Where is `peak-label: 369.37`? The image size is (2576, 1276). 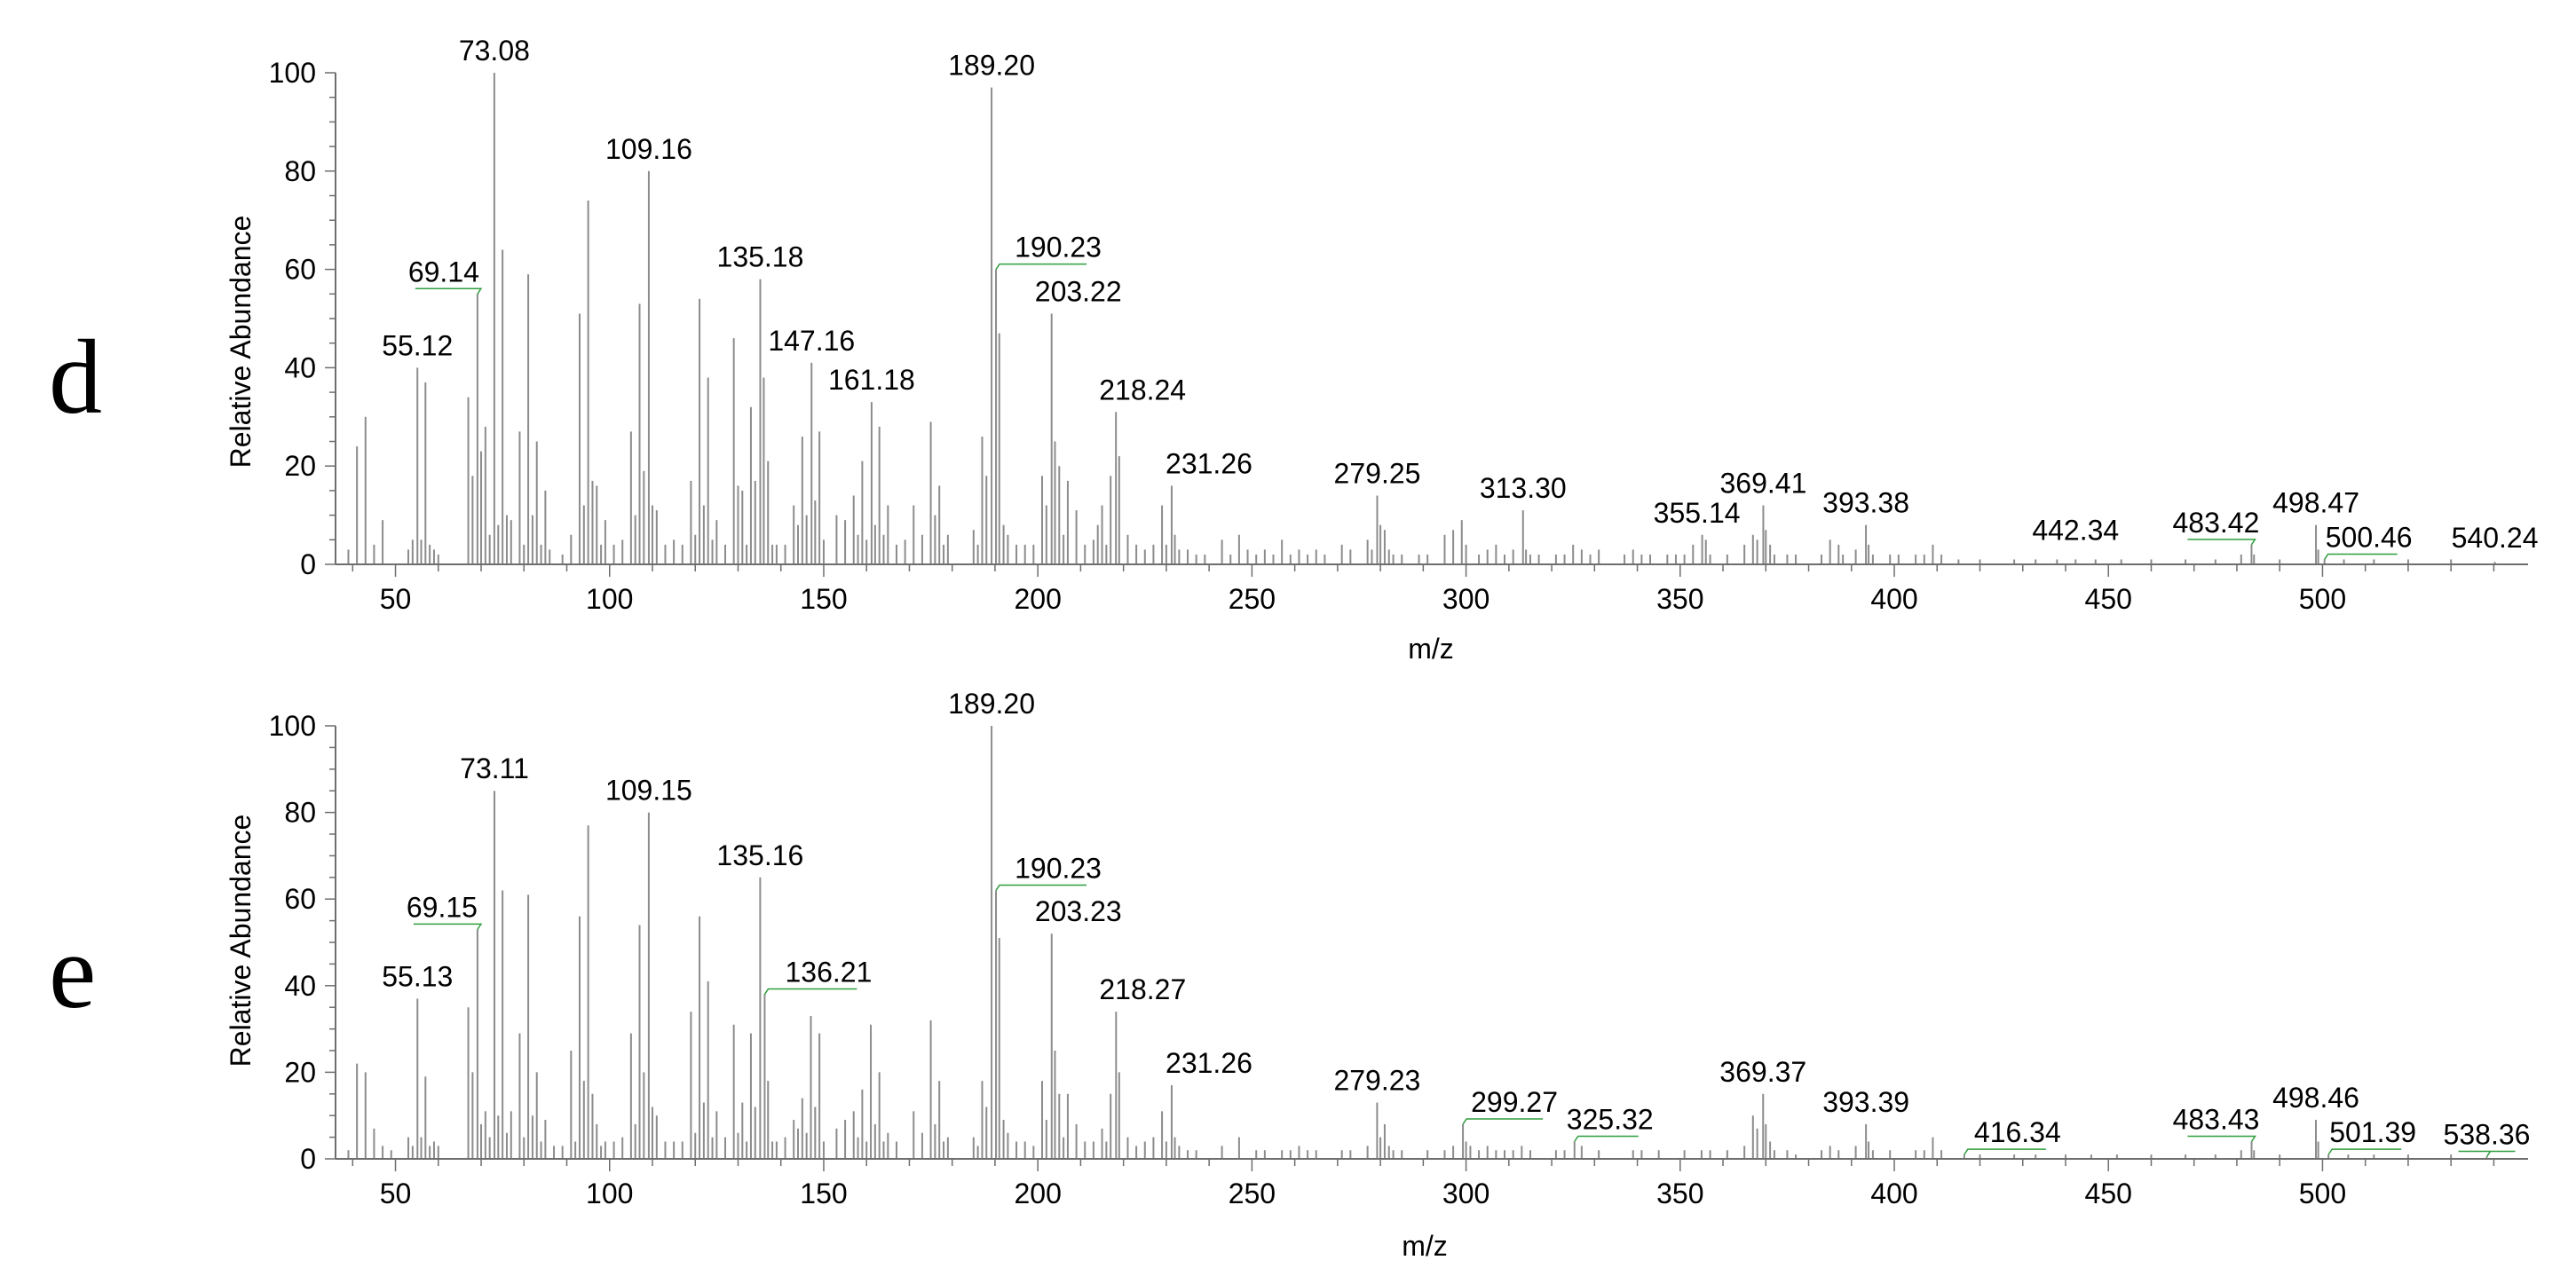 peak-label: 369.37 is located at coordinates (1762, 1072).